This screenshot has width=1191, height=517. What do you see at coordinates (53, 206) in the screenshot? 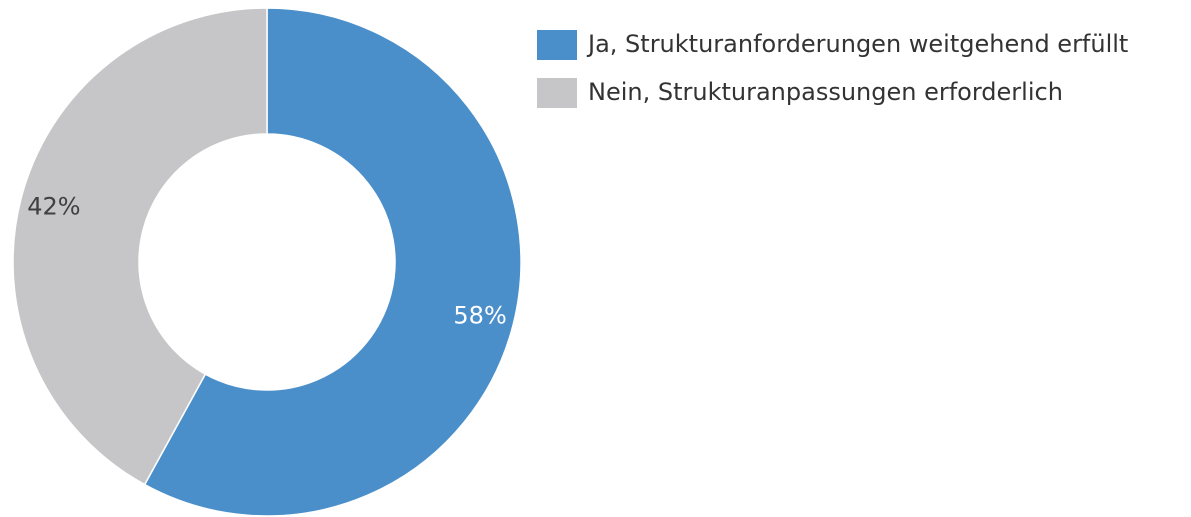
I see `data-label: 42%` at bounding box center [53, 206].